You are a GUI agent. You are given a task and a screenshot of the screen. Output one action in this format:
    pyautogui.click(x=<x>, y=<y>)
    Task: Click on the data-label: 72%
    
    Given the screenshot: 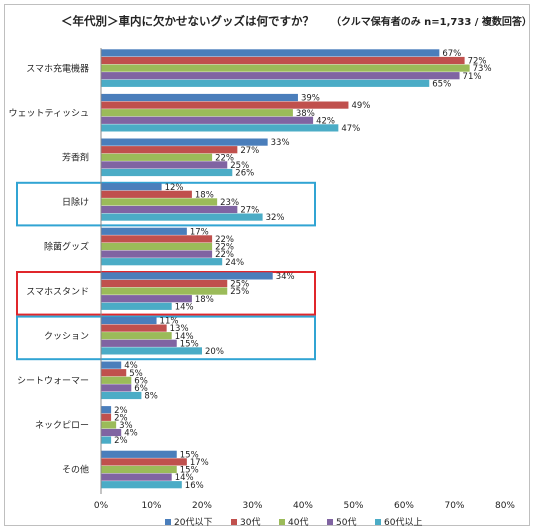 What is the action you would take?
    pyautogui.click(x=477, y=62)
    